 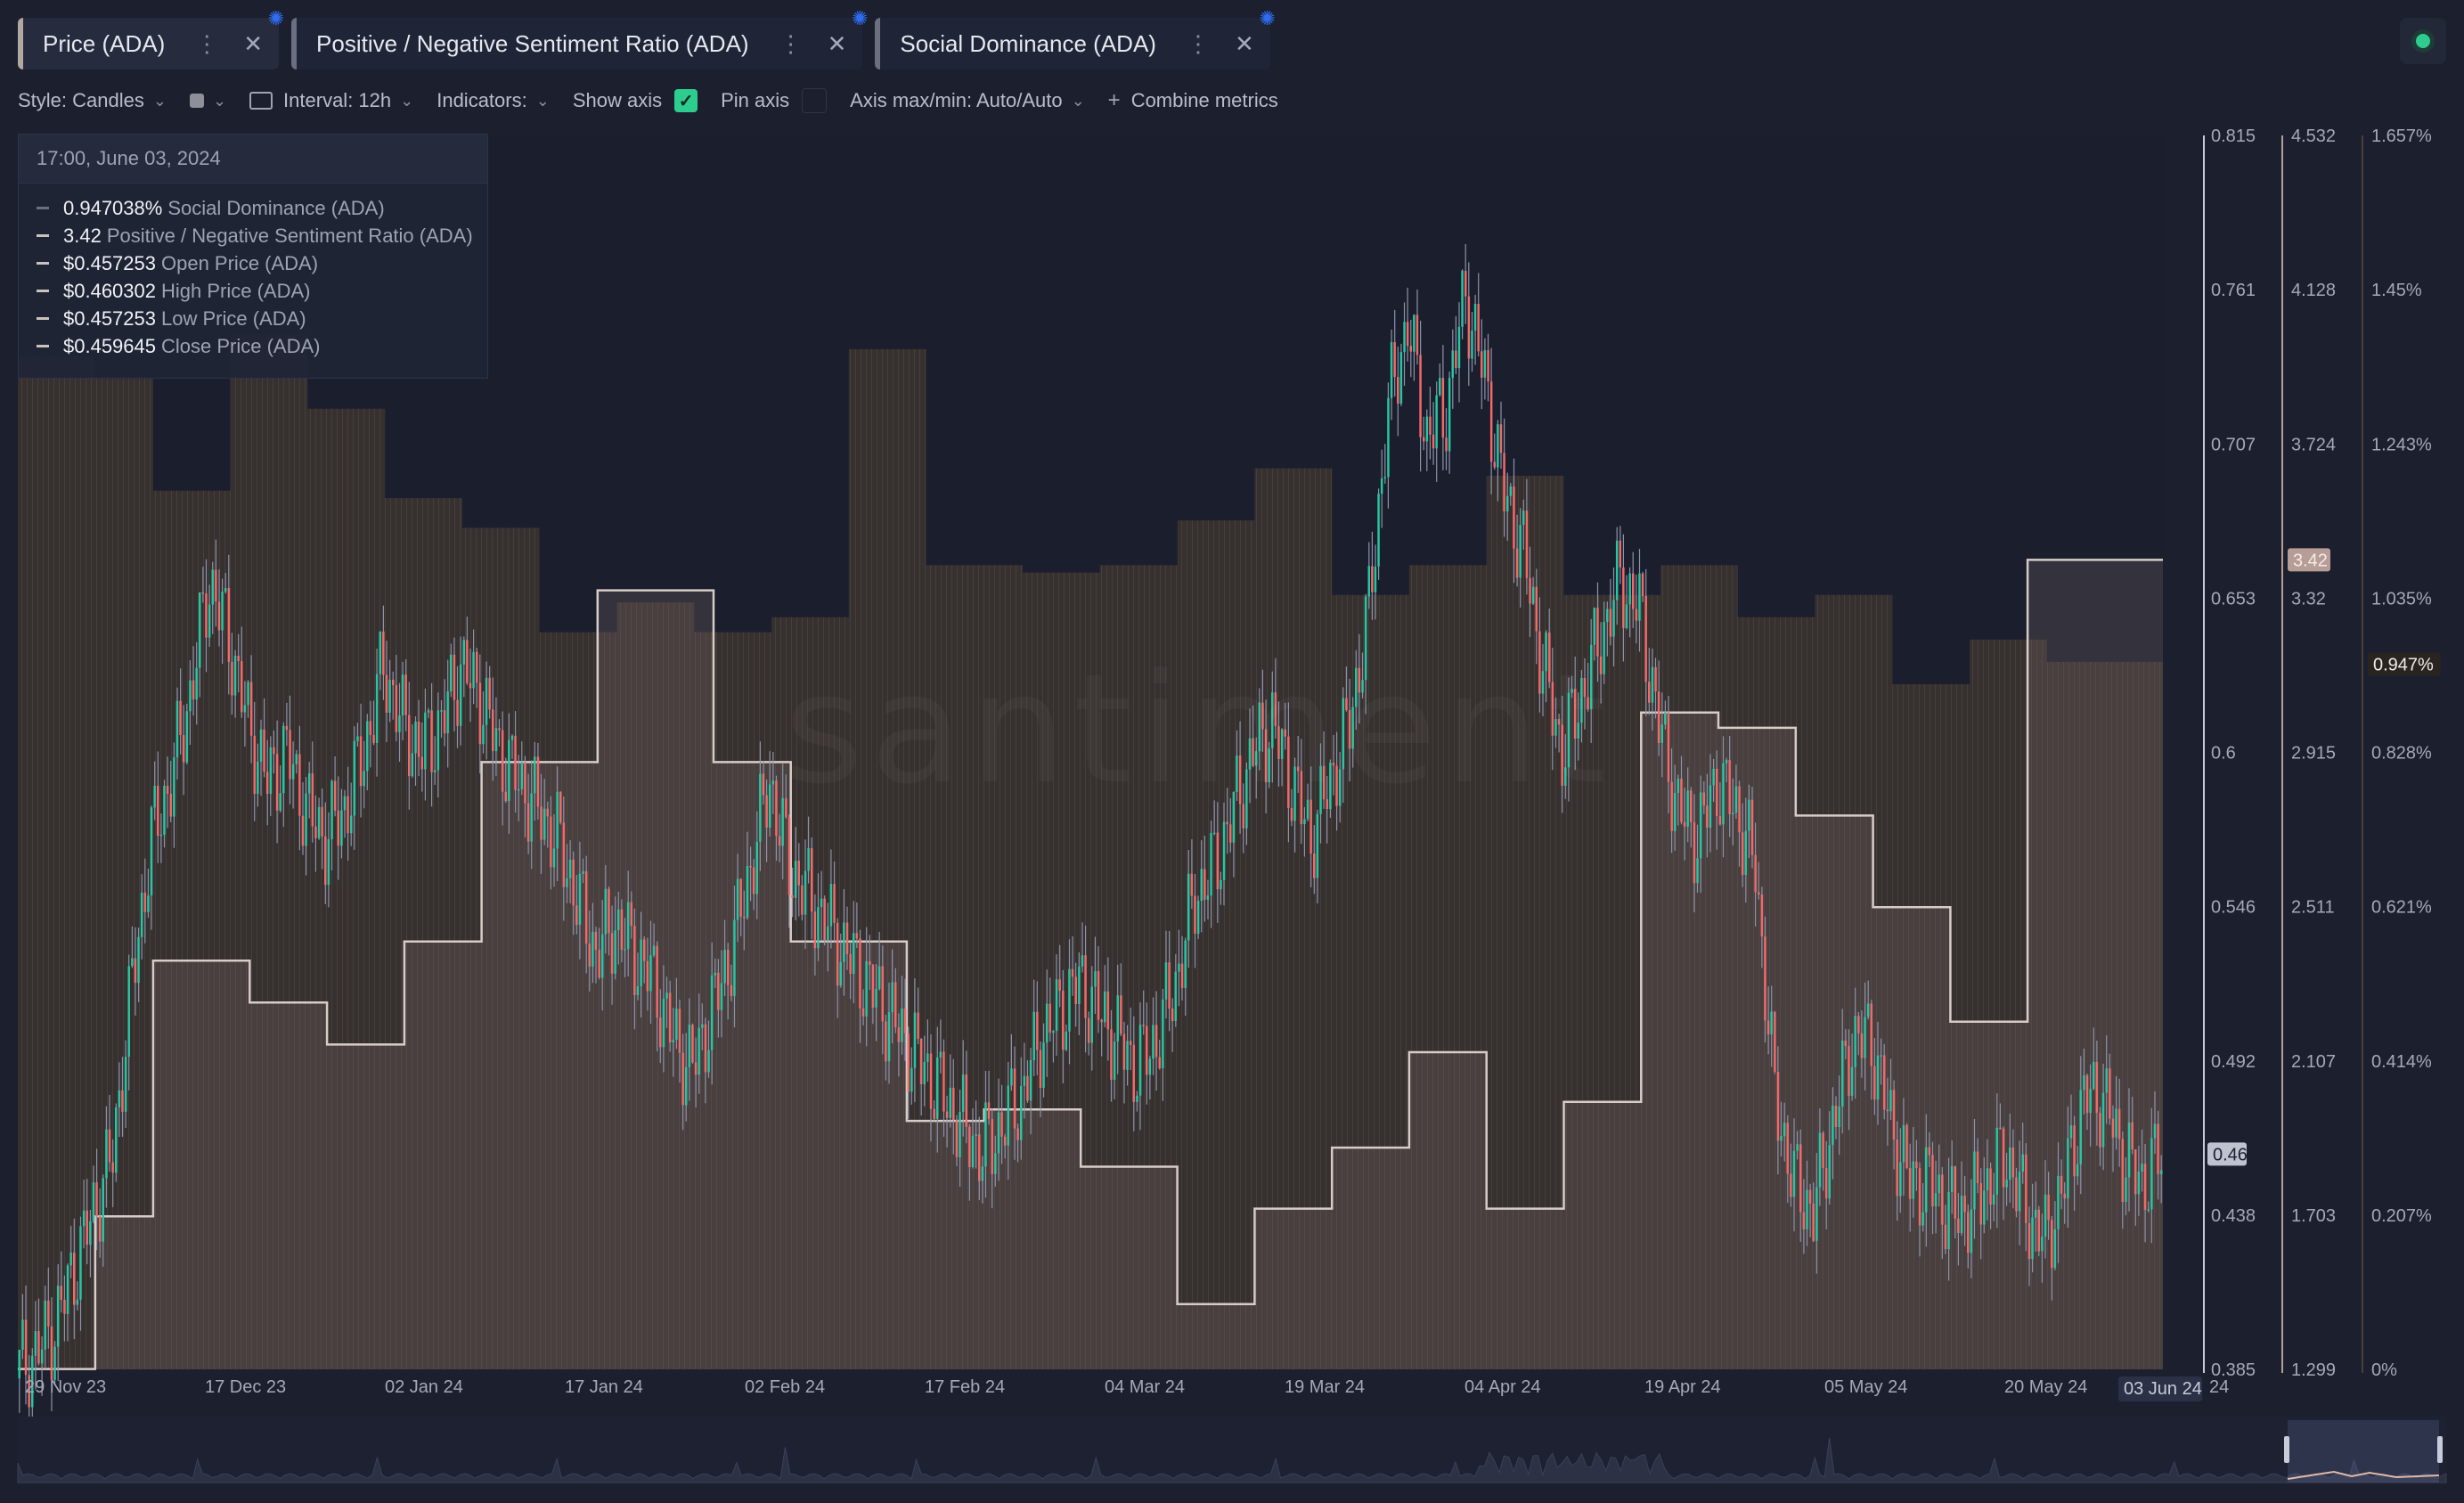 What do you see at coordinates (815, 100) in the screenshot?
I see `checkbox-empty-icon` at bounding box center [815, 100].